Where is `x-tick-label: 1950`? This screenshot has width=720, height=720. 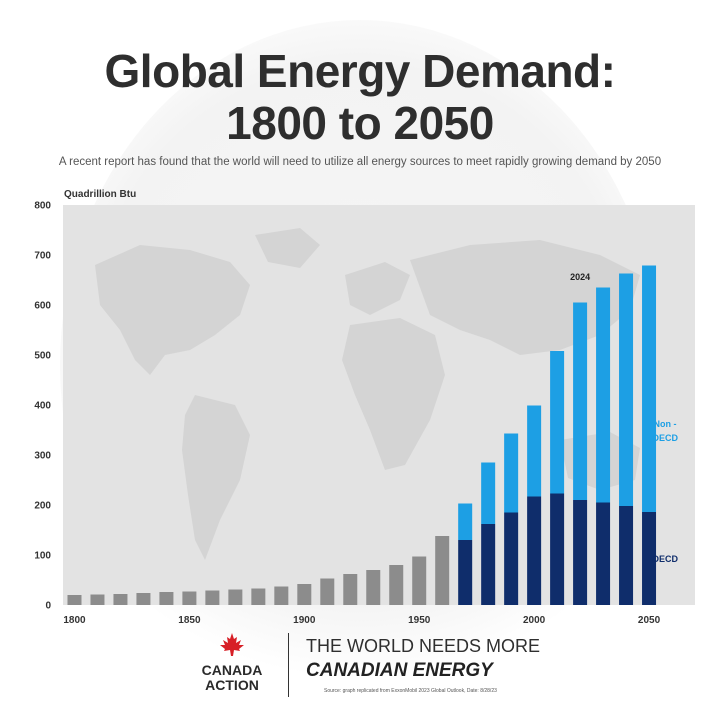
x-tick-label: 1950 is located at coordinates (419, 620).